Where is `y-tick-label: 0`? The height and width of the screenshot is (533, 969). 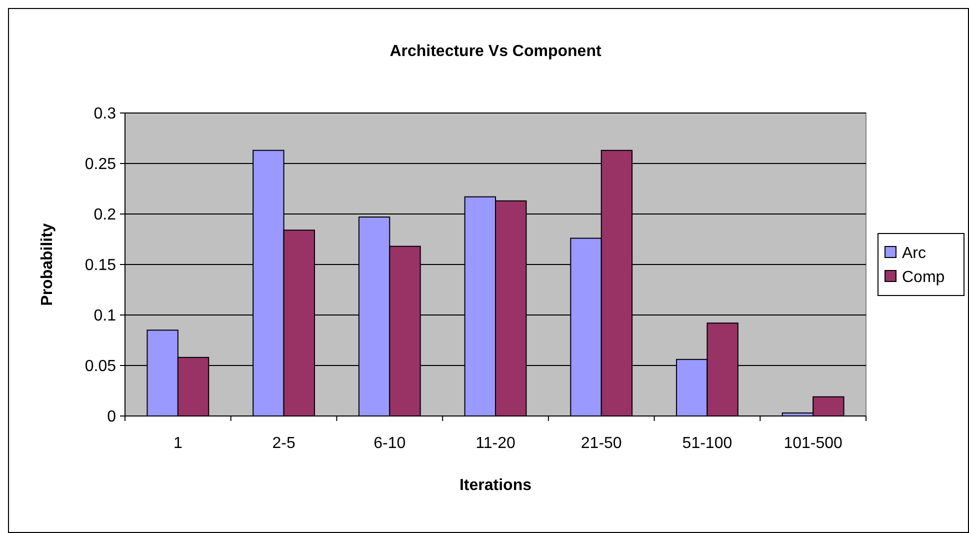 y-tick-label: 0 is located at coordinates (111, 417).